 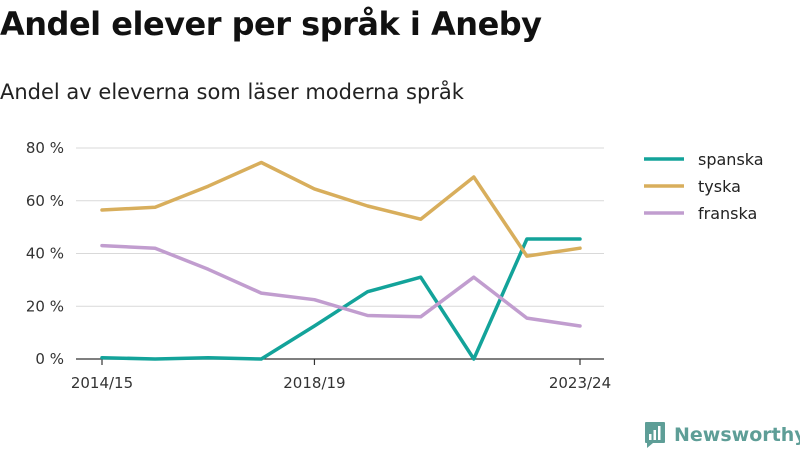 What do you see at coordinates (655, 435) in the screenshot?
I see `newsworthy-logo-icon` at bounding box center [655, 435].